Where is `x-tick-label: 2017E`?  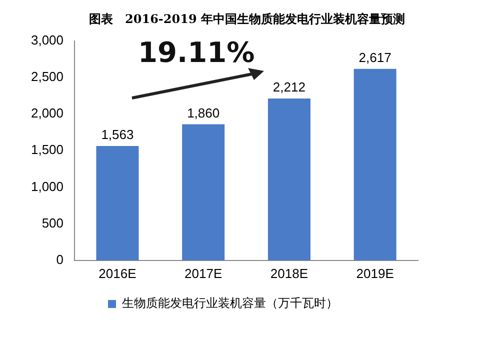
x-tick-label: 2017E is located at coordinates (203, 273).